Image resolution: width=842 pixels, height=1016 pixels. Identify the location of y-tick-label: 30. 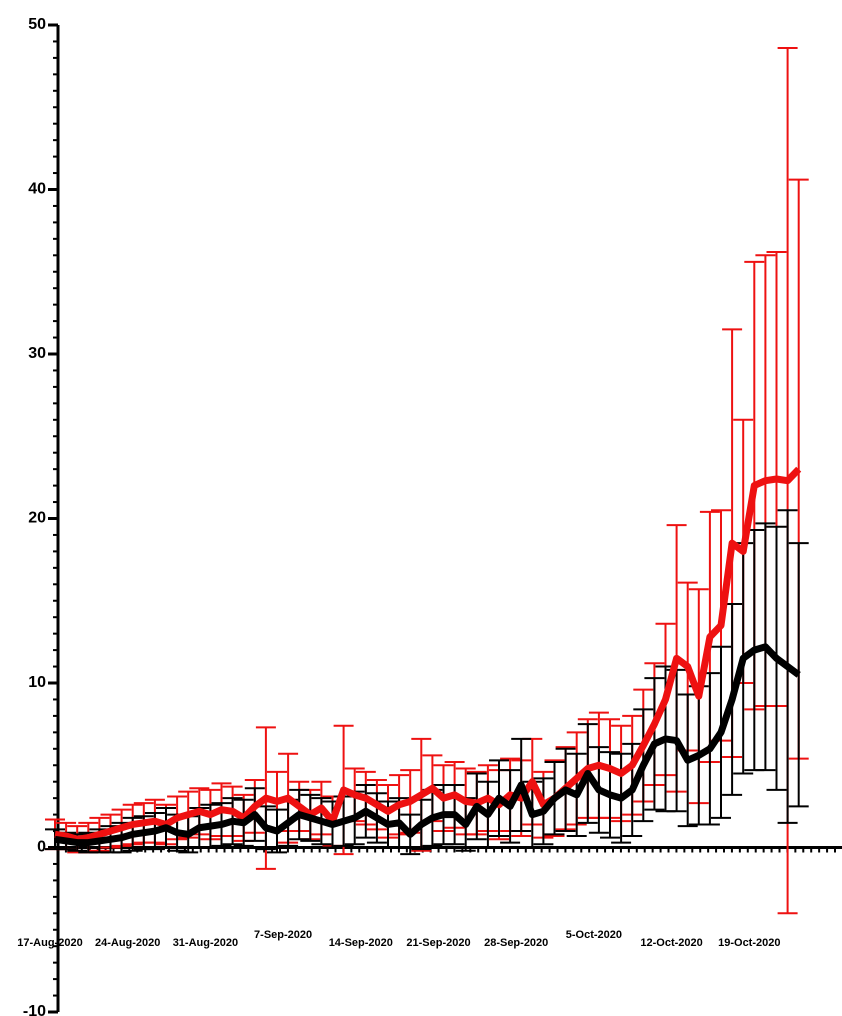
(37, 353).